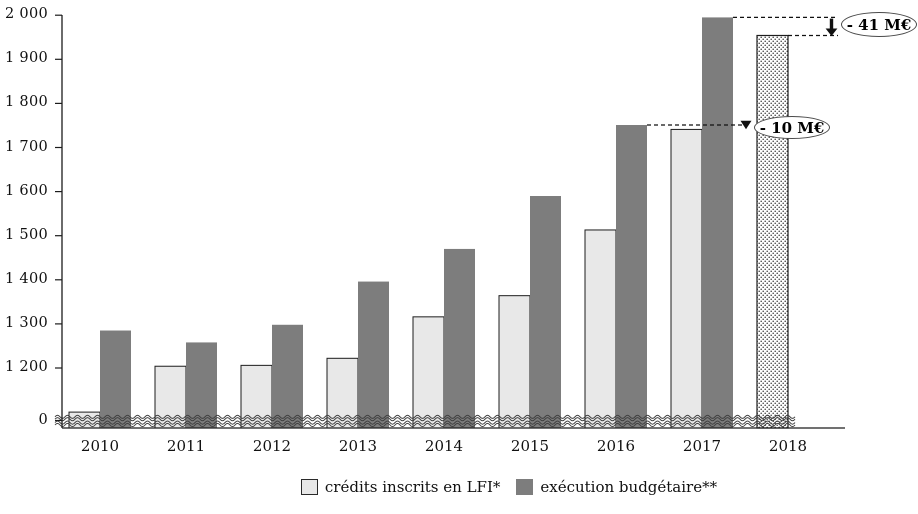  Describe the element at coordinates (717, 223) in the screenshot. I see `bar-execution-2017` at that location.